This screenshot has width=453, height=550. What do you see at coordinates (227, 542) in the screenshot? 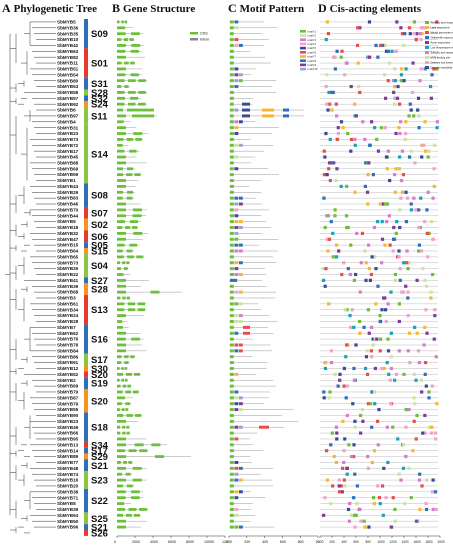
I see `gene-structure-tick-label: 12000` at bounding box center [227, 542].